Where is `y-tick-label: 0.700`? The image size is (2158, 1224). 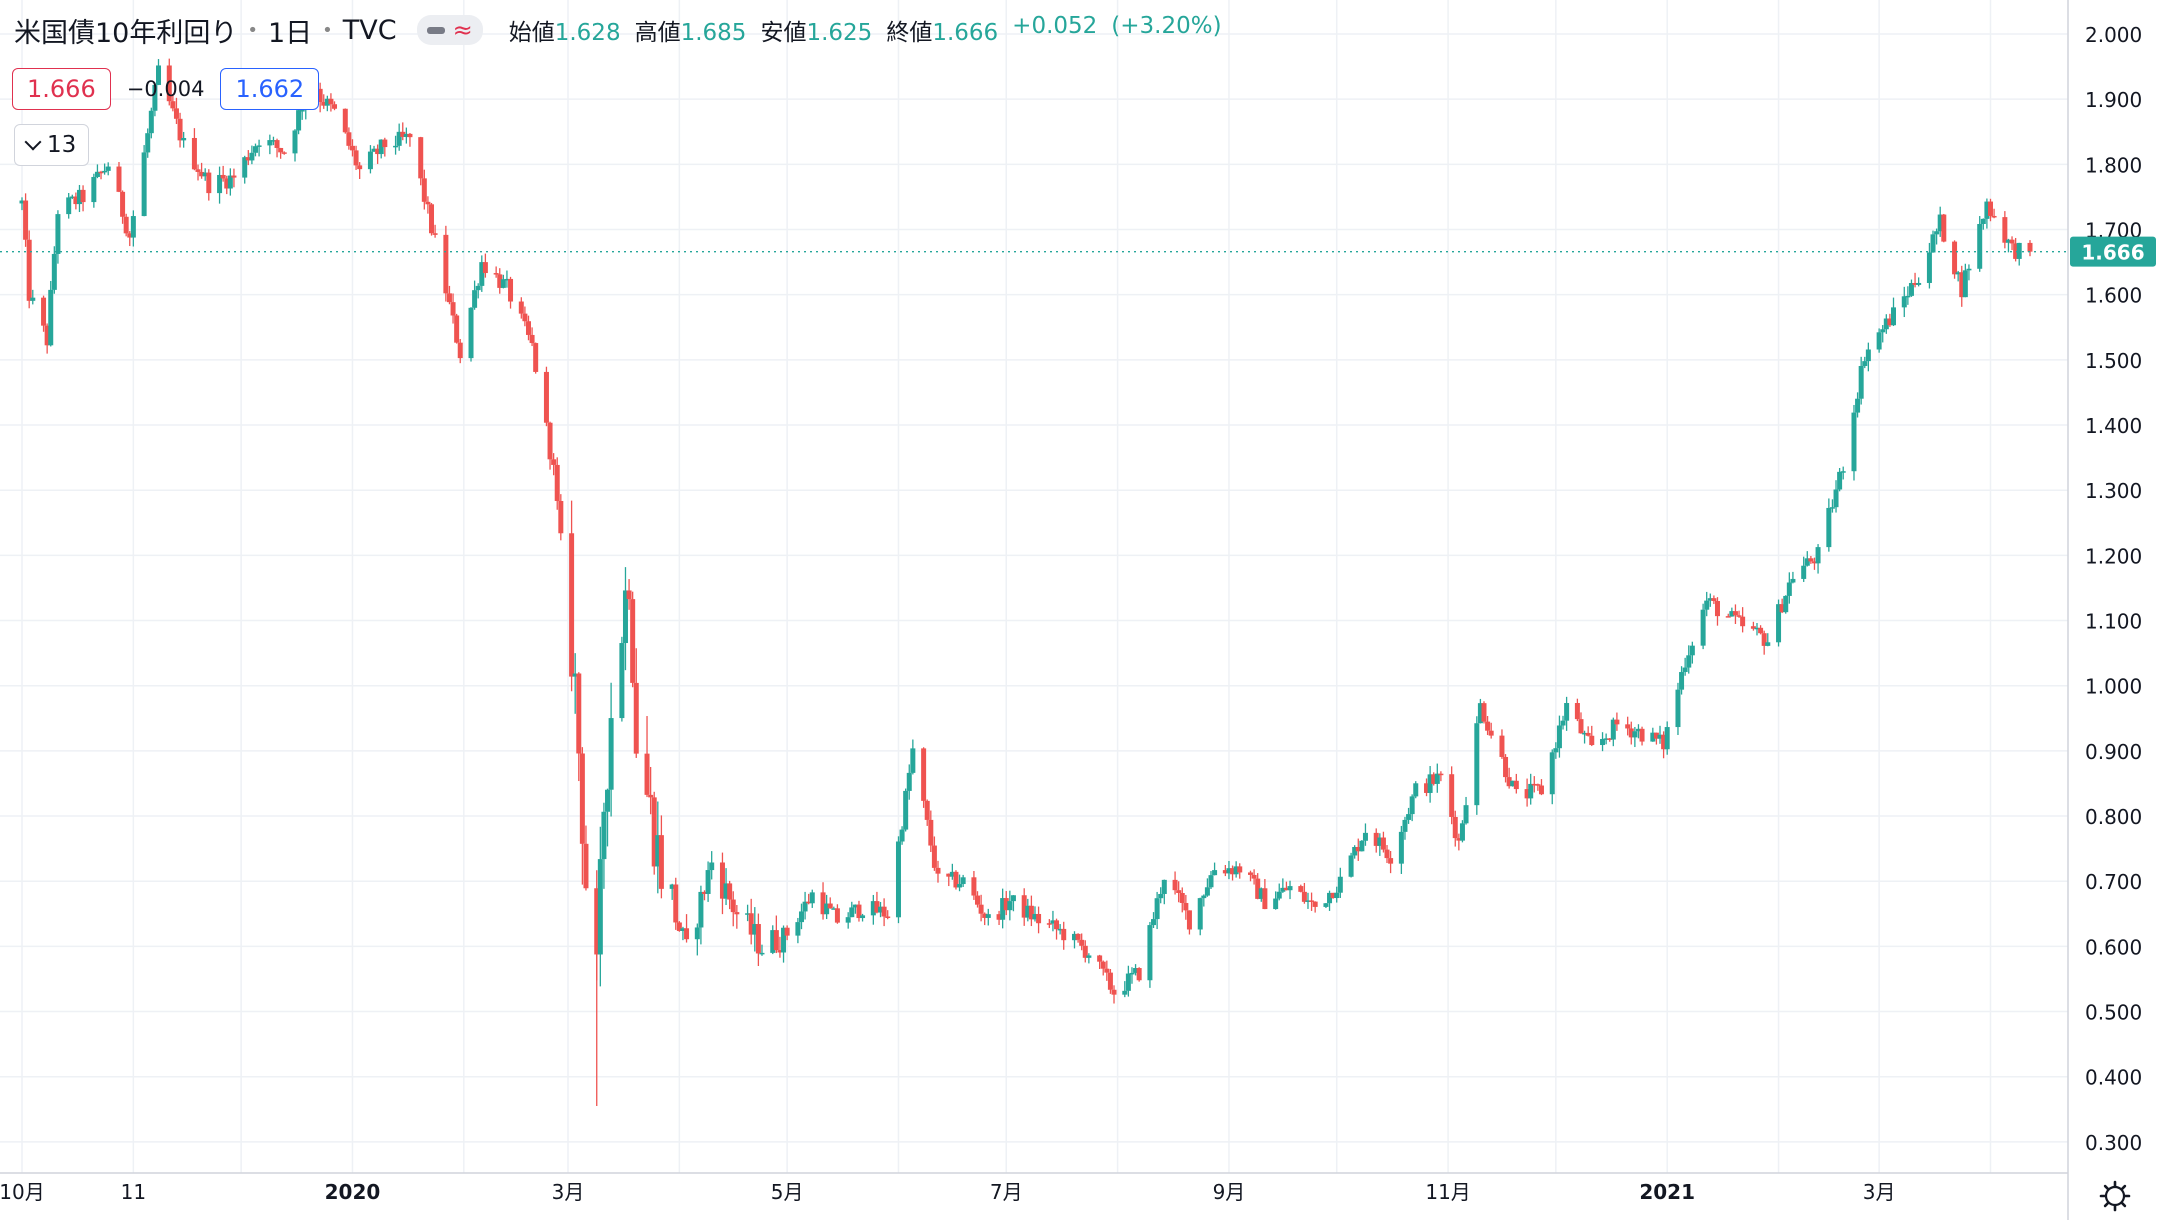
y-tick-label: 0.700 is located at coordinates (2113, 882).